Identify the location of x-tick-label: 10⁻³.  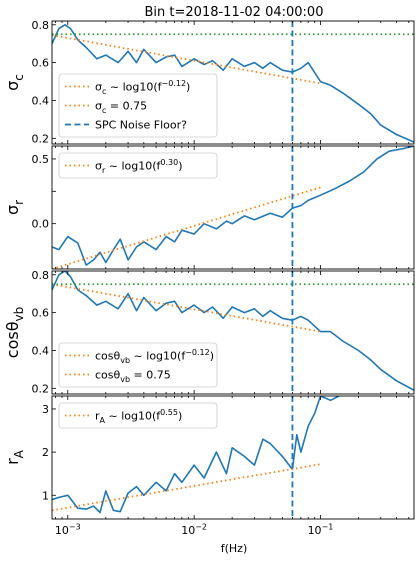
(68, 530).